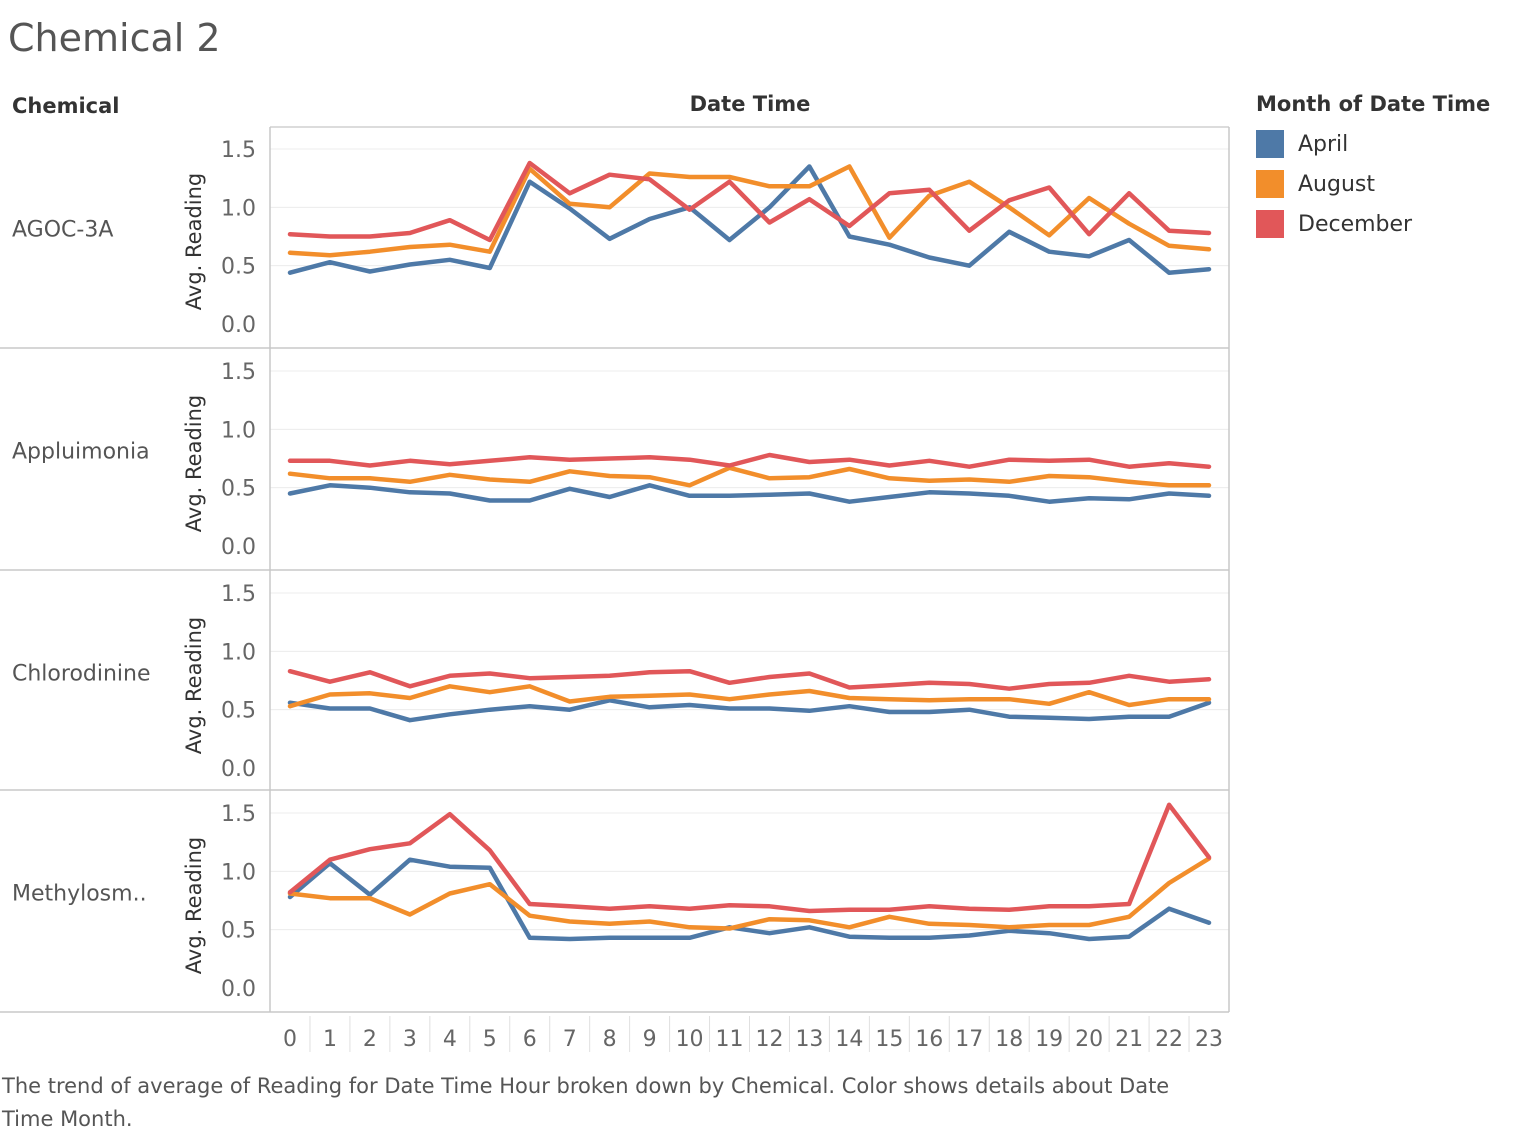 Image resolution: width=1534 pixels, height=1140 pixels. Describe the element at coordinates (749, 460) in the screenshot. I see `series-line-appluimonia-december` at that location.